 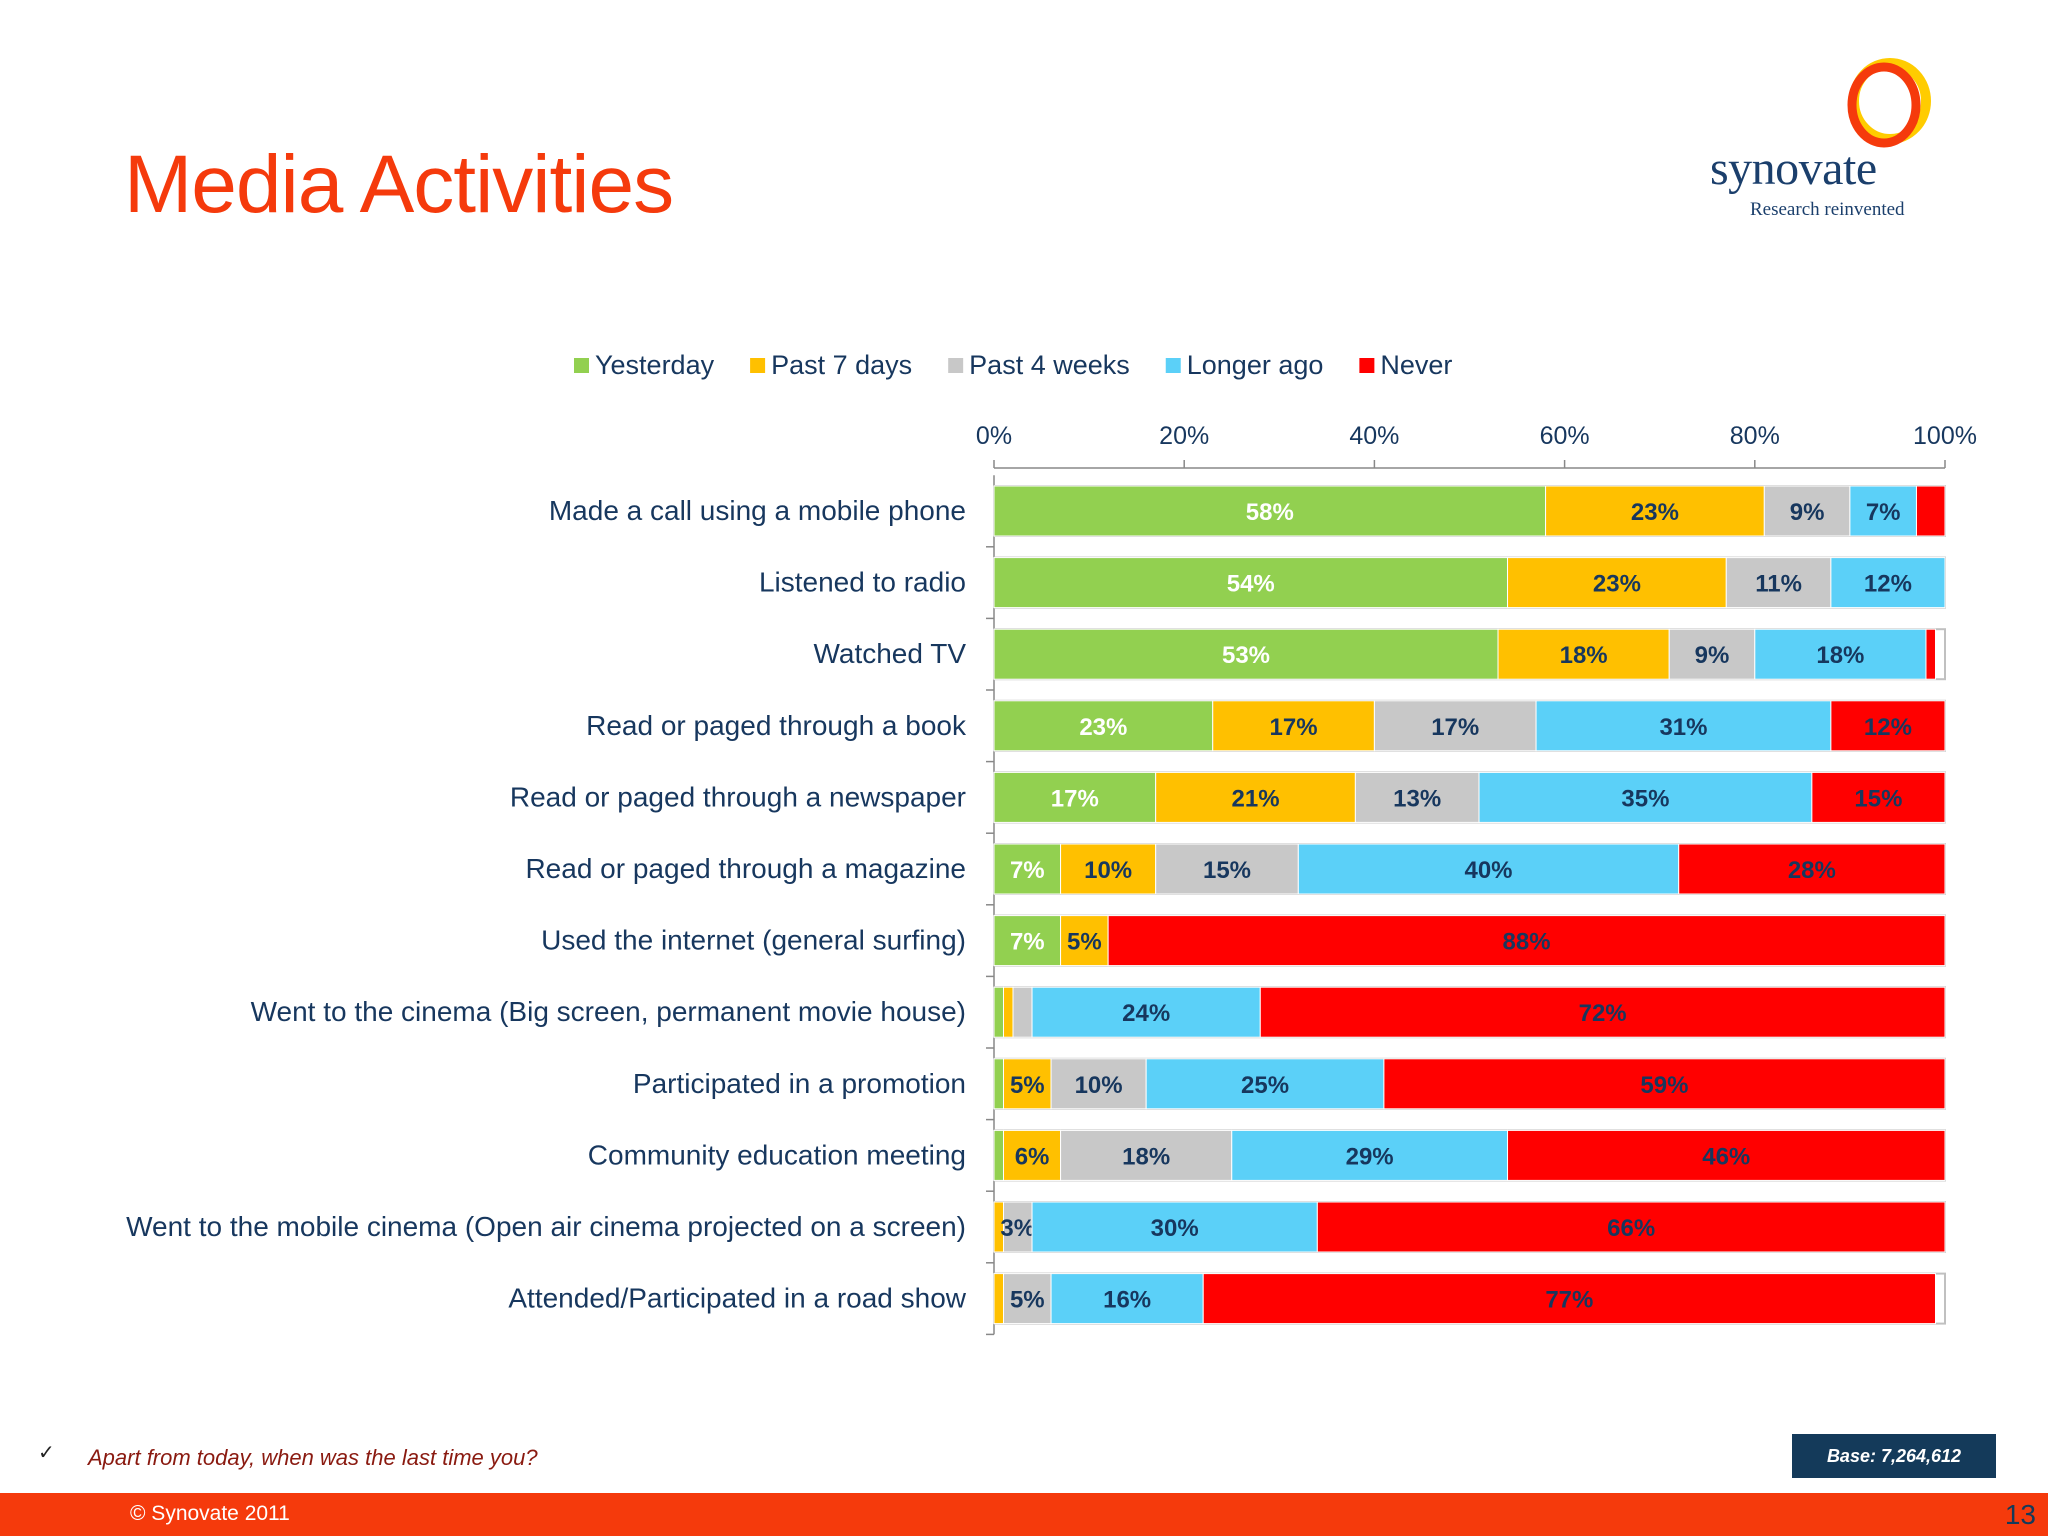 I want to click on x-tick-label: 0%, so click(x=994, y=436).